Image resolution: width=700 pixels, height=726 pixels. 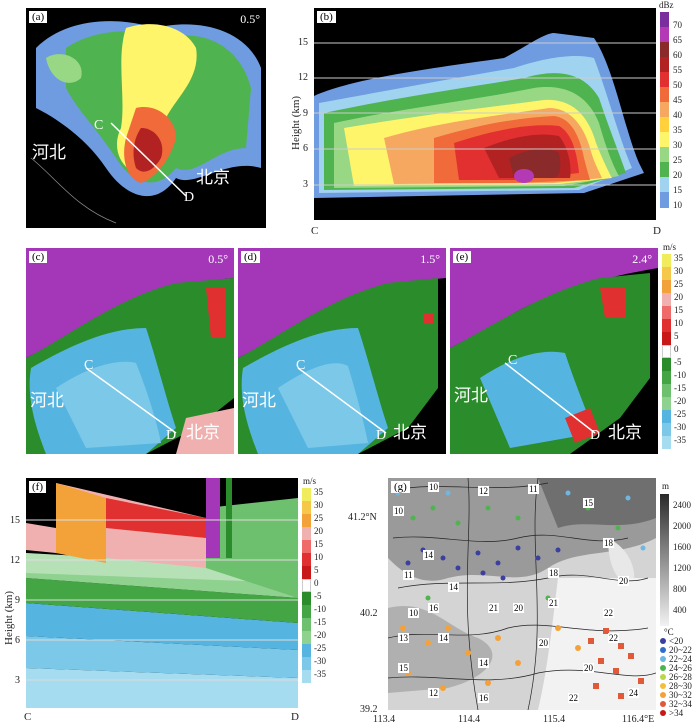 I want to click on temp-legend-label: <20, so click(x=676, y=641).